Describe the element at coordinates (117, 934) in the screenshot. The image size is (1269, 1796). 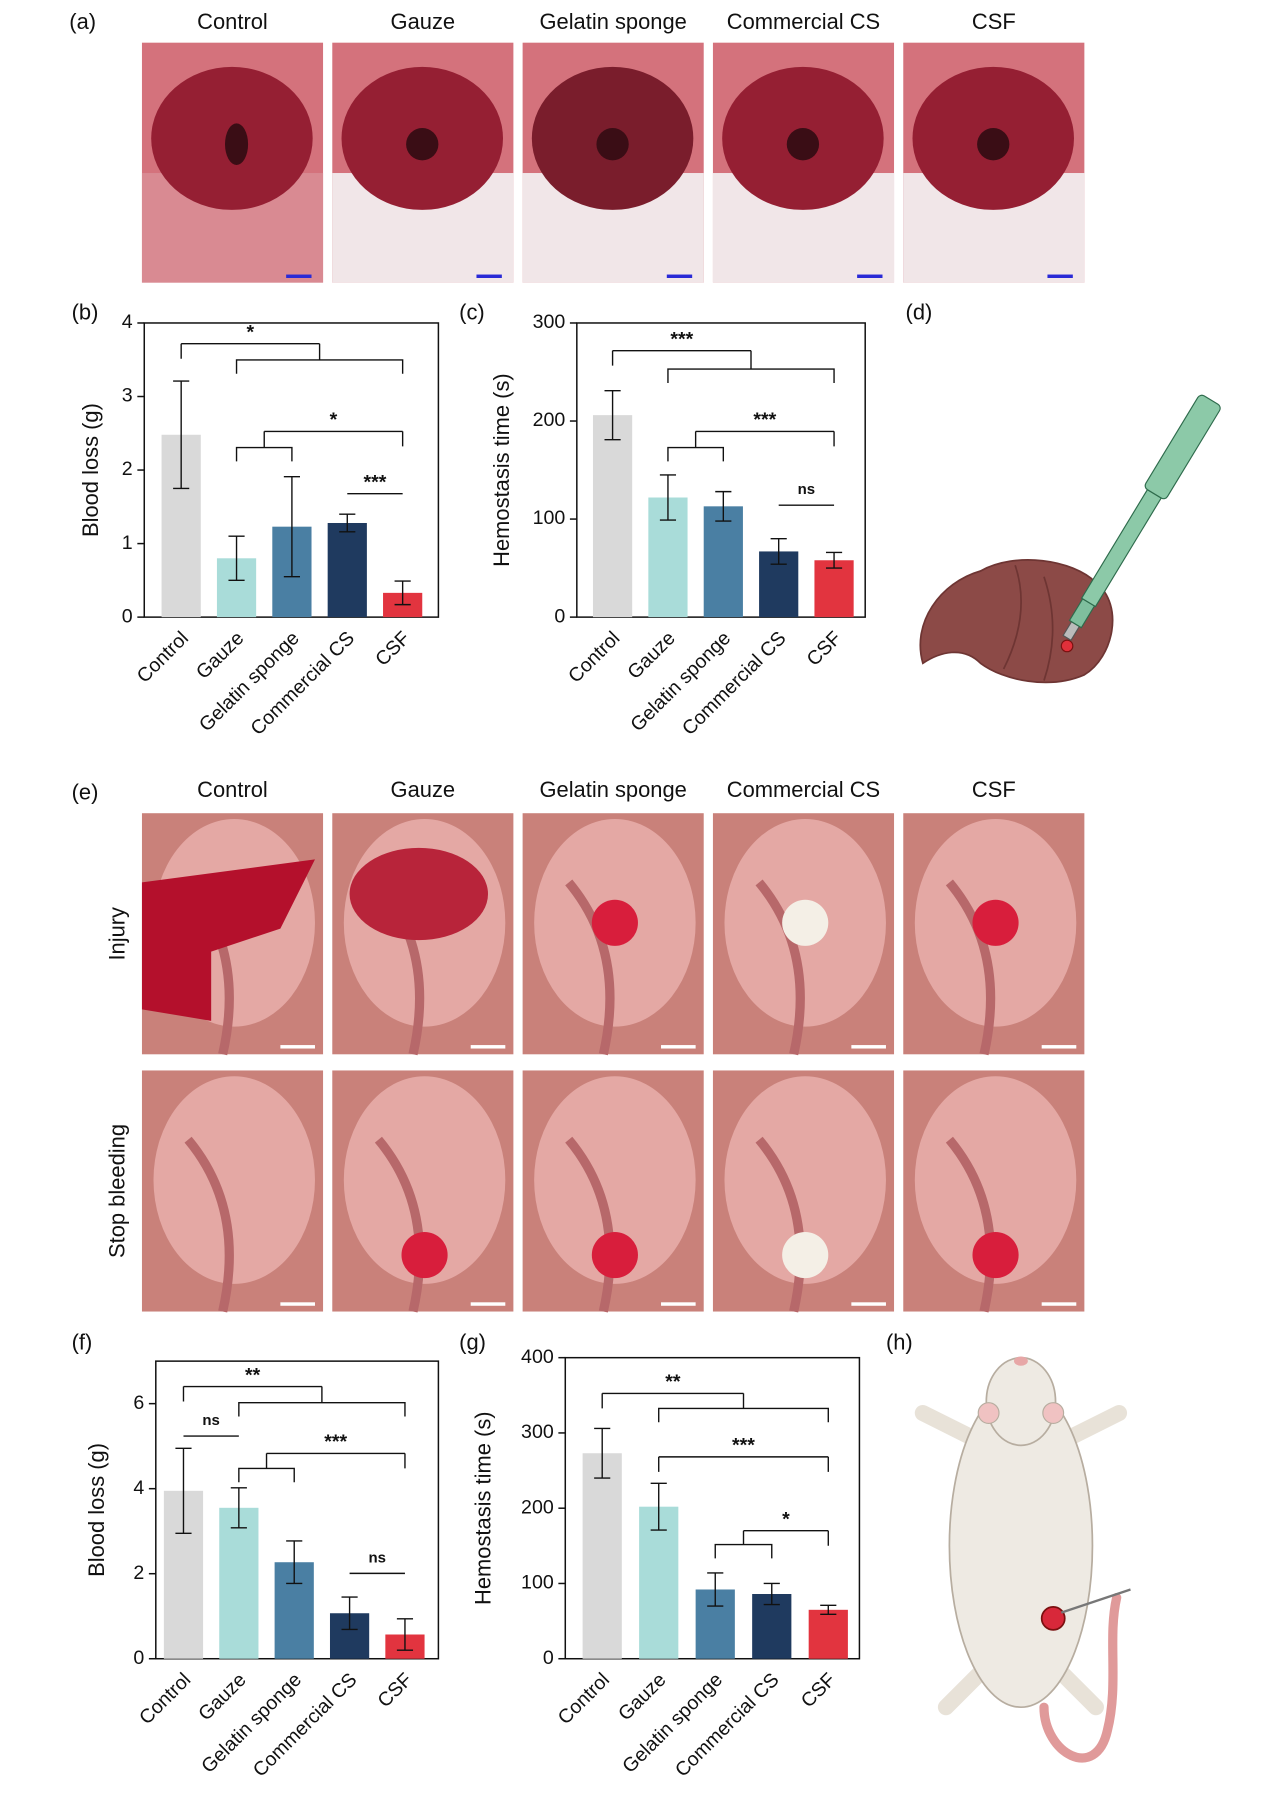
I see `row-header: Injury` at that location.